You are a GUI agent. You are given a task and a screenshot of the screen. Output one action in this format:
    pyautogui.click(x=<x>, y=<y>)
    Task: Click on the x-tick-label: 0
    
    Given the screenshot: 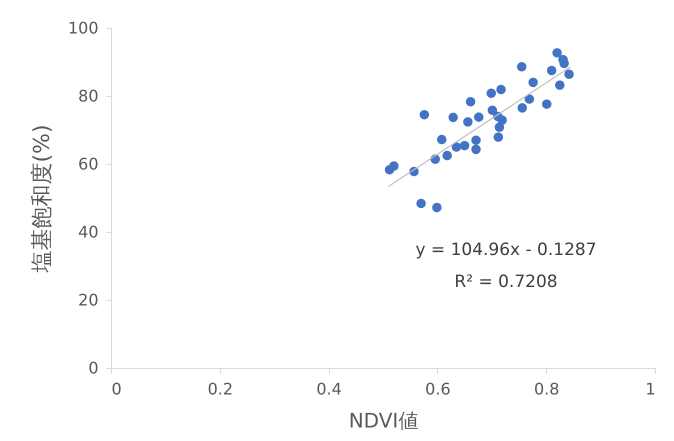 What is the action you would take?
    pyautogui.click(x=117, y=389)
    